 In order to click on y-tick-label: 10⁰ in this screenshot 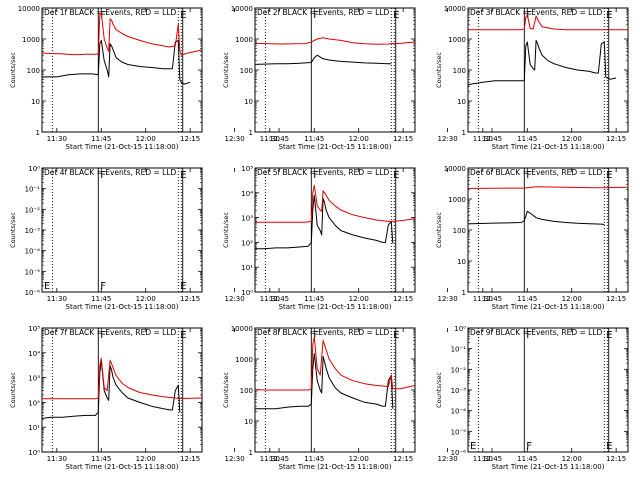, I will do `click(34, 169)`.